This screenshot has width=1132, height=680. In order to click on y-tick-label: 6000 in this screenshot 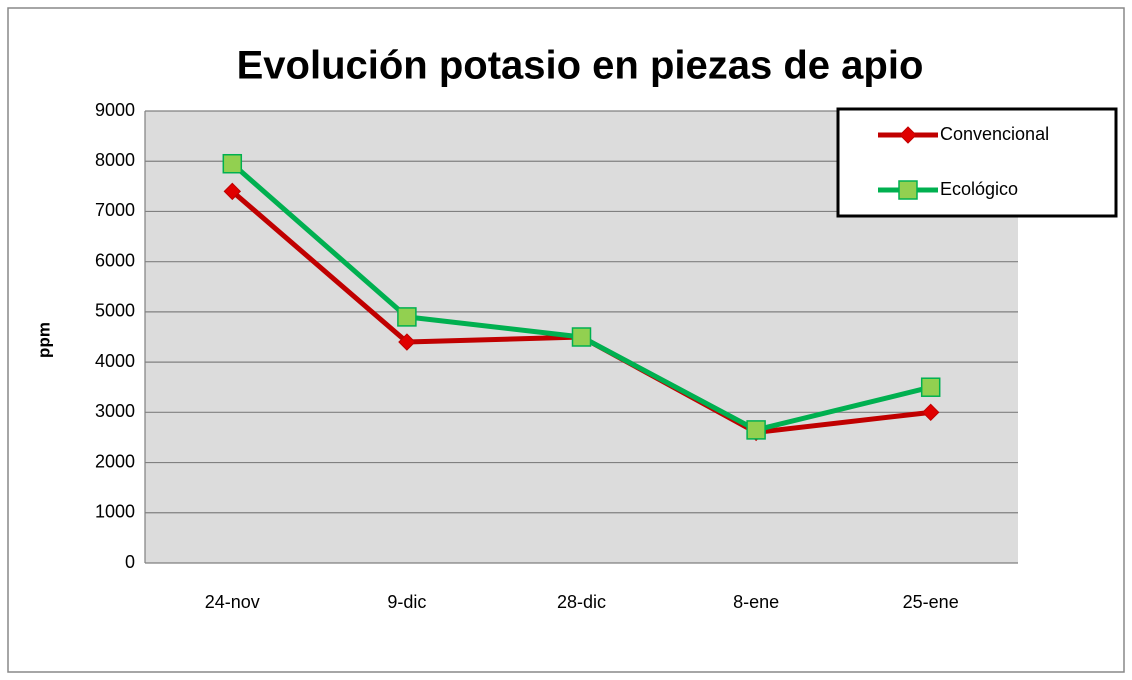, I will do `click(115, 260)`.